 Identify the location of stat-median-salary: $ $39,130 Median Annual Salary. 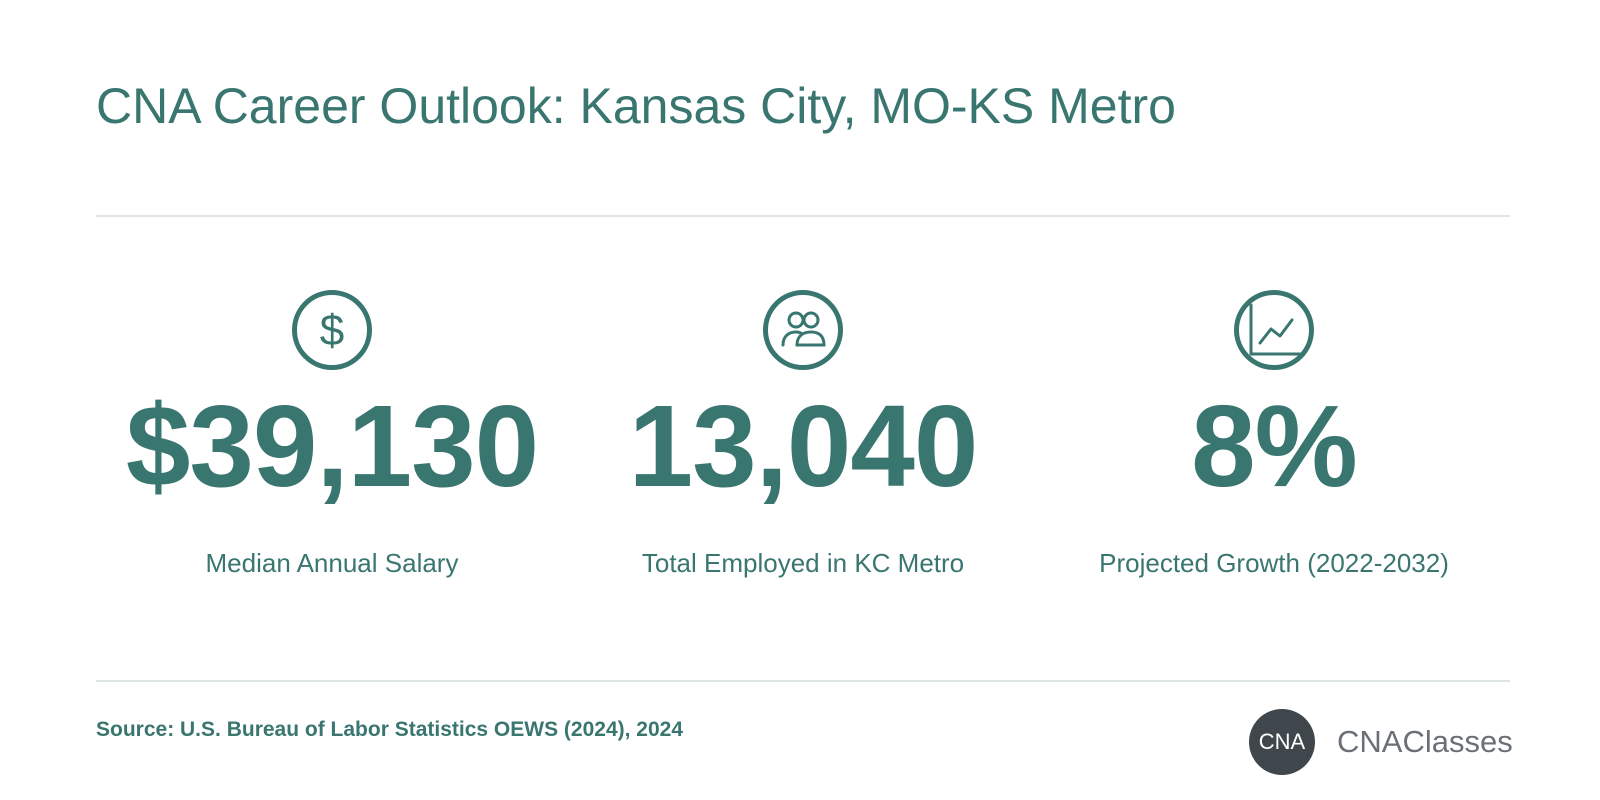
(332, 434).